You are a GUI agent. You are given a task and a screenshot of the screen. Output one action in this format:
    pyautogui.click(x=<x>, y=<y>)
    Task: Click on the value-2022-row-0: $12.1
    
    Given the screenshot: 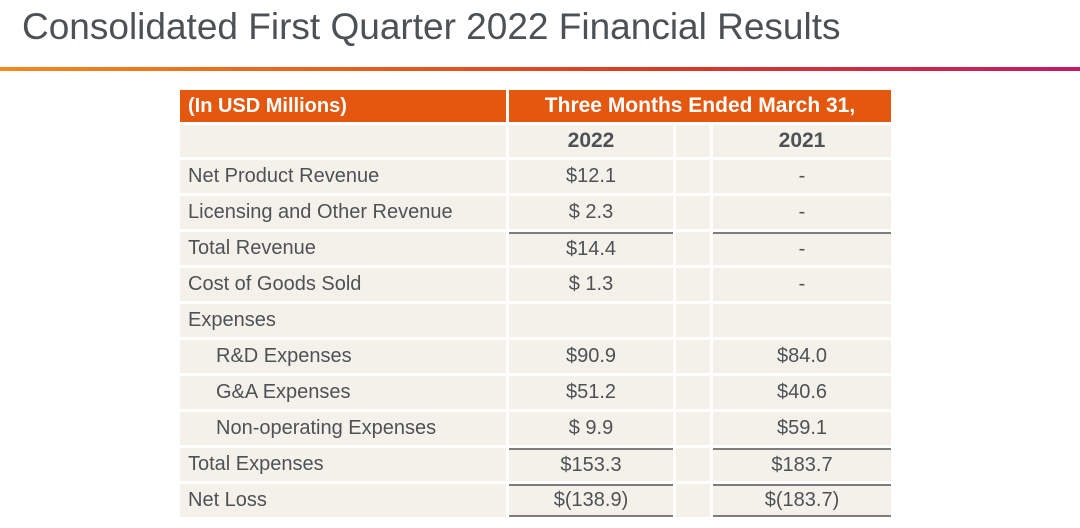 What is the action you would take?
    pyautogui.click(x=591, y=176)
    